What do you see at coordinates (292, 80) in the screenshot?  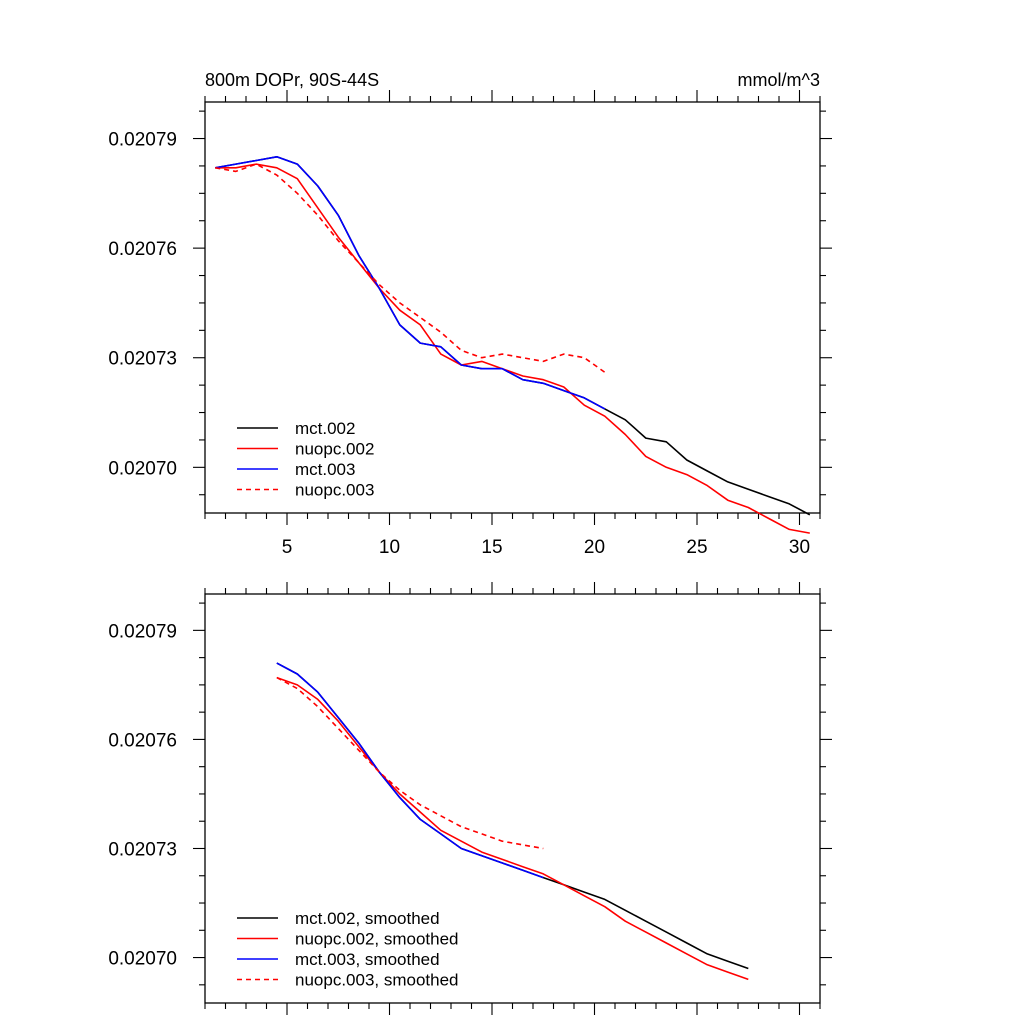 I see `chart-title: 800m DOPr, 90S-44S` at bounding box center [292, 80].